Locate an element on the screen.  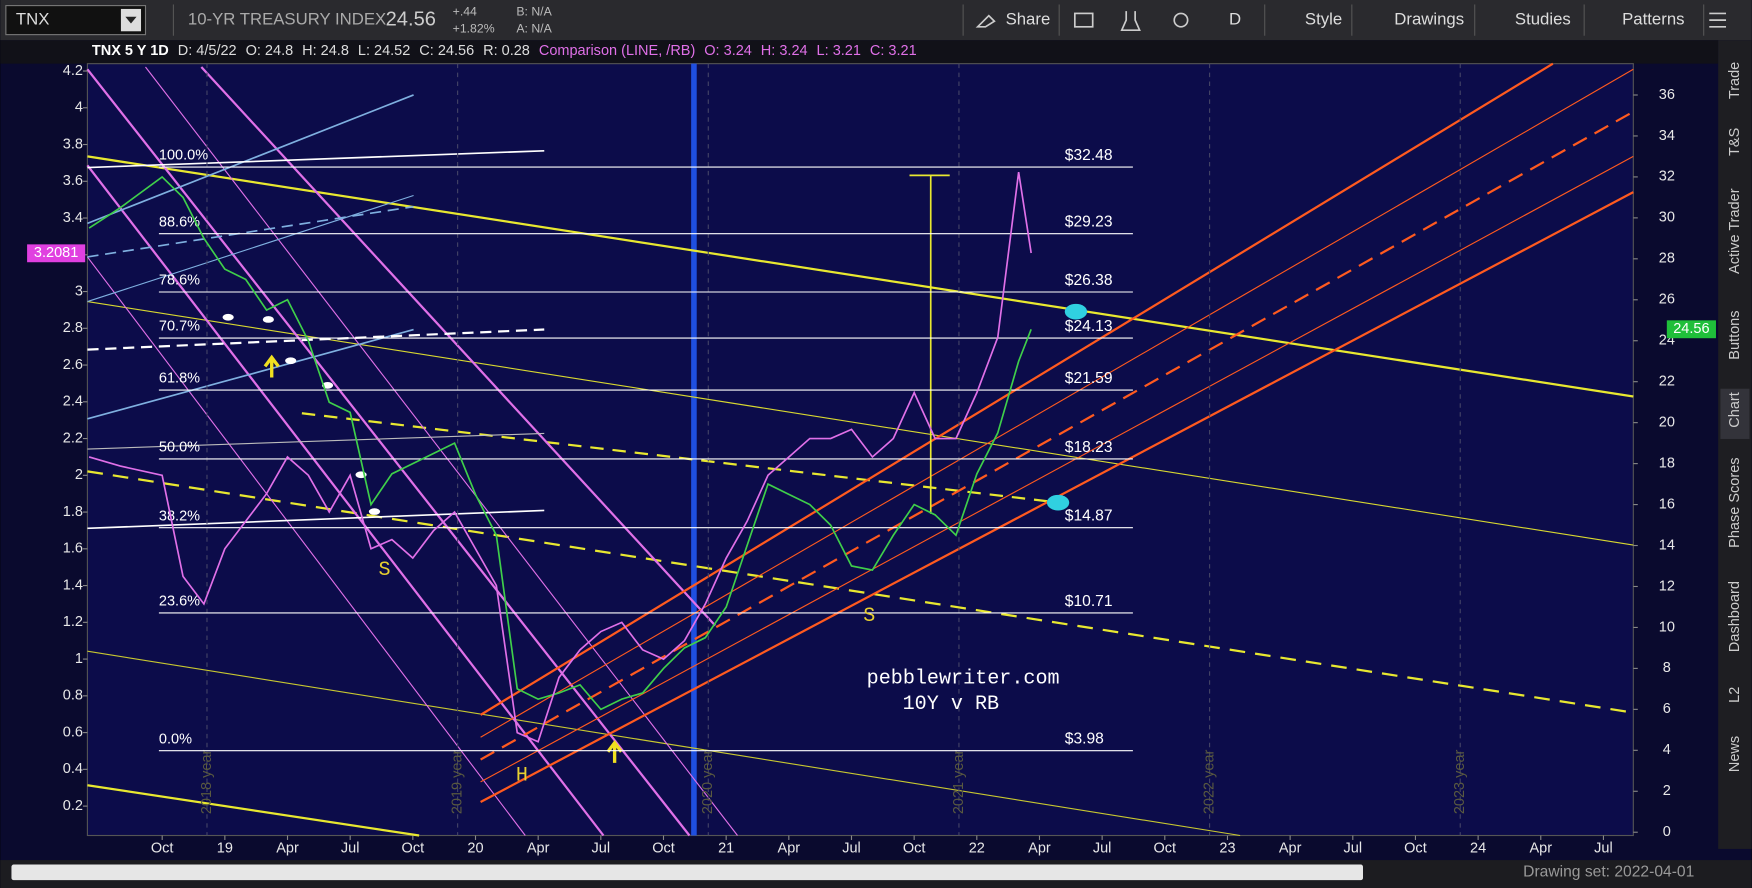
info-field: L: 24.52 is located at coordinates (384, 51).